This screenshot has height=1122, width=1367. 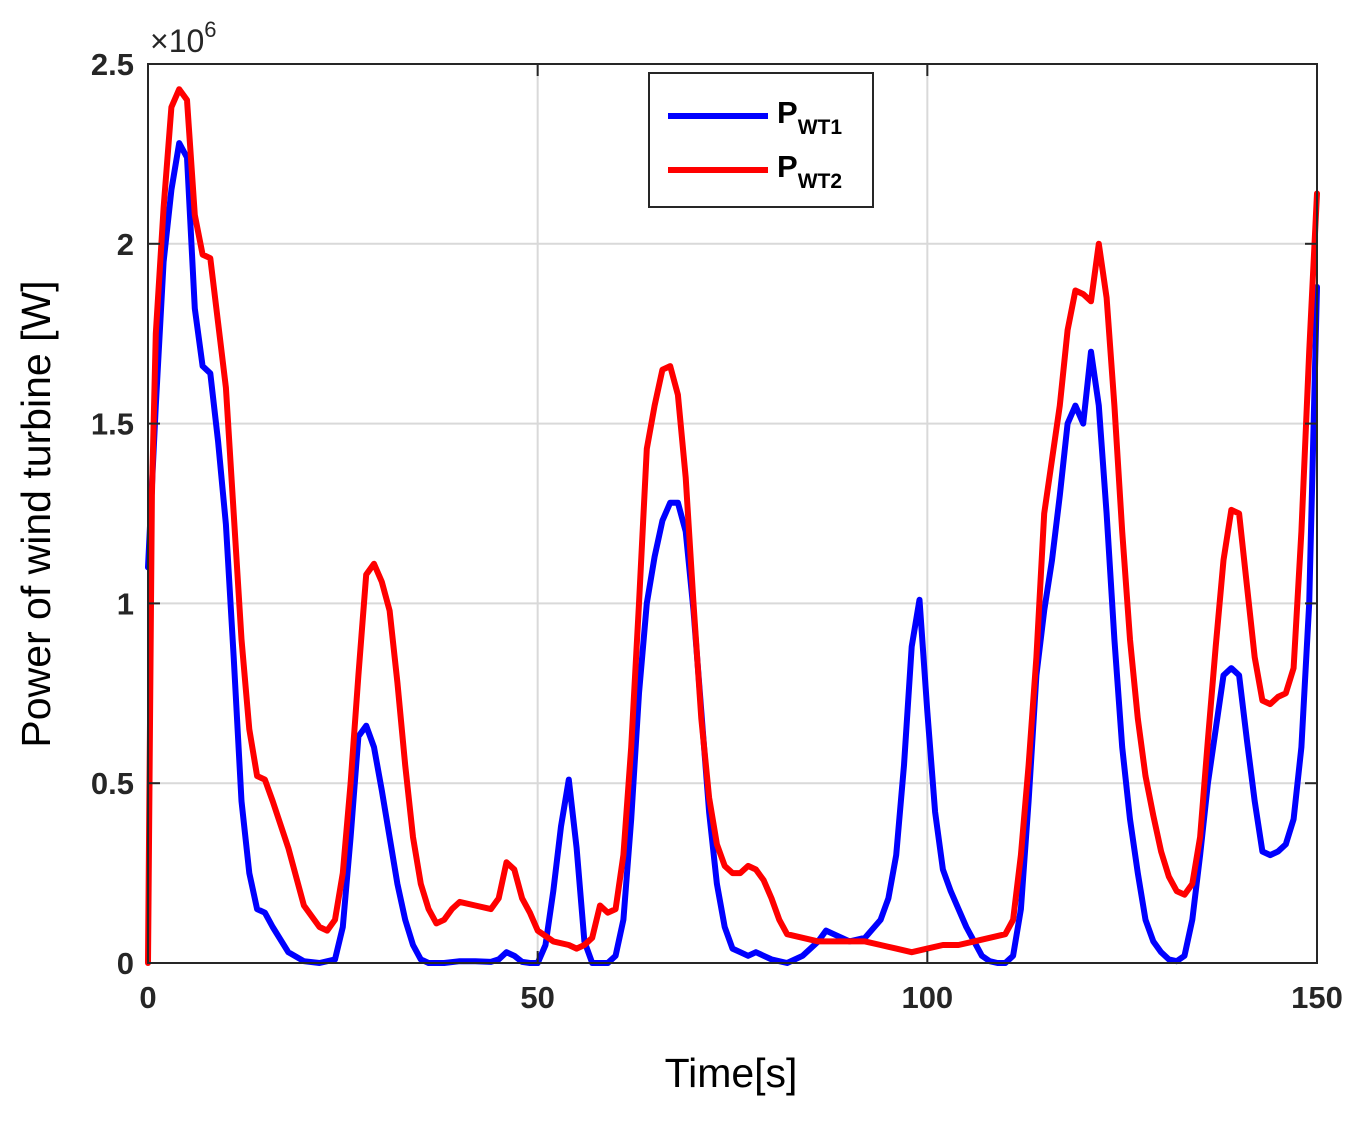 I want to click on x-tick-label: 100, so click(x=927, y=997).